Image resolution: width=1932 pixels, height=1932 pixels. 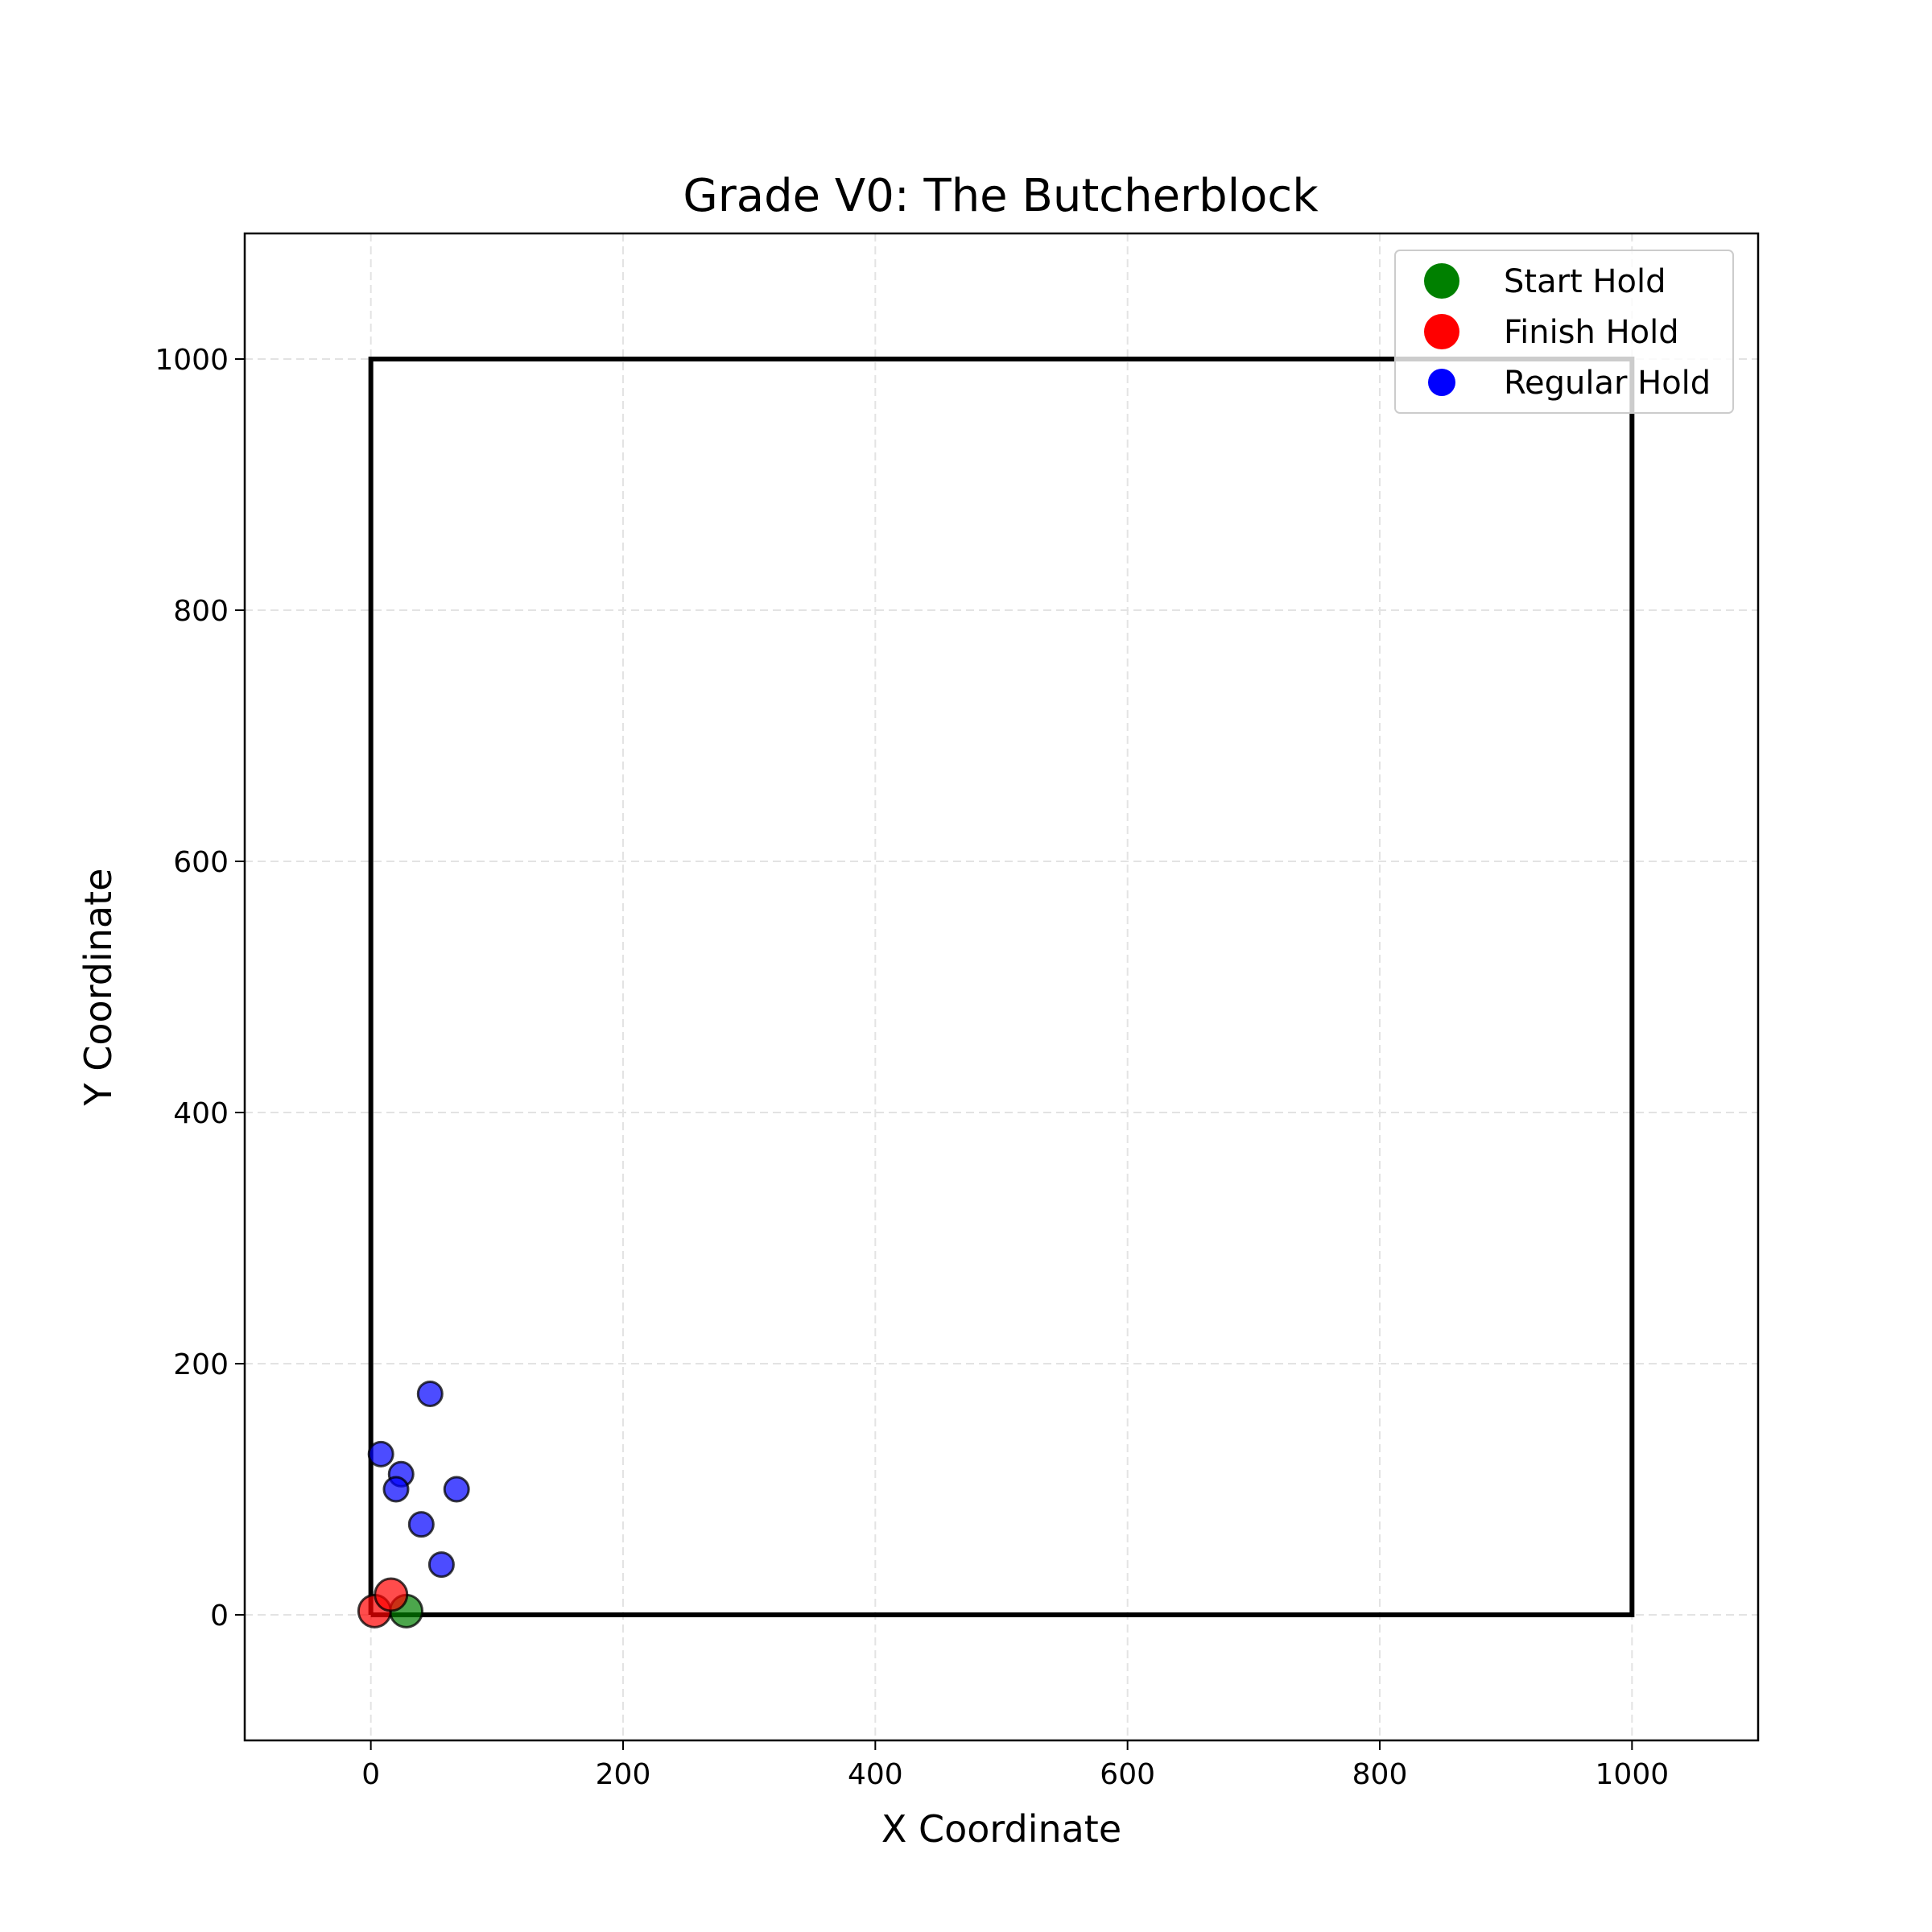 What do you see at coordinates (875, 1774) in the screenshot?
I see `x-tick-label: 400` at bounding box center [875, 1774].